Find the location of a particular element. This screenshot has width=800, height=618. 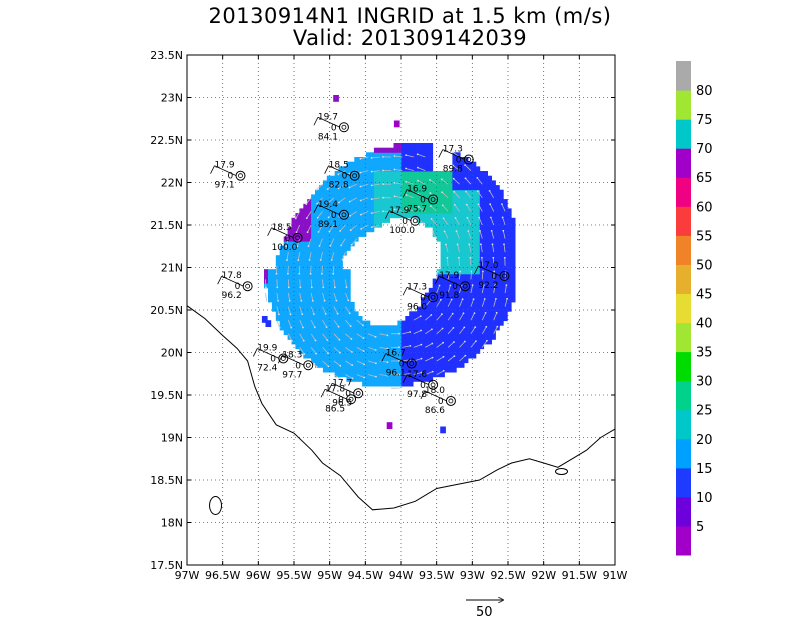

map-valid-time: Valid: 201309142039 is located at coordinates (410, 38).